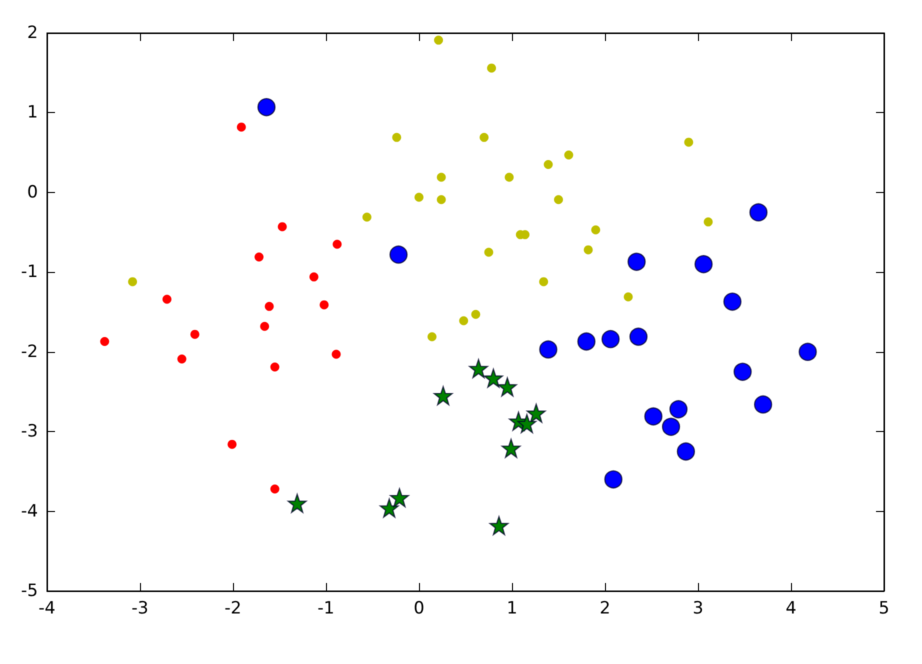  Describe the element at coordinates (29, 591) in the screenshot. I see `y-tick-label: -5` at that location.